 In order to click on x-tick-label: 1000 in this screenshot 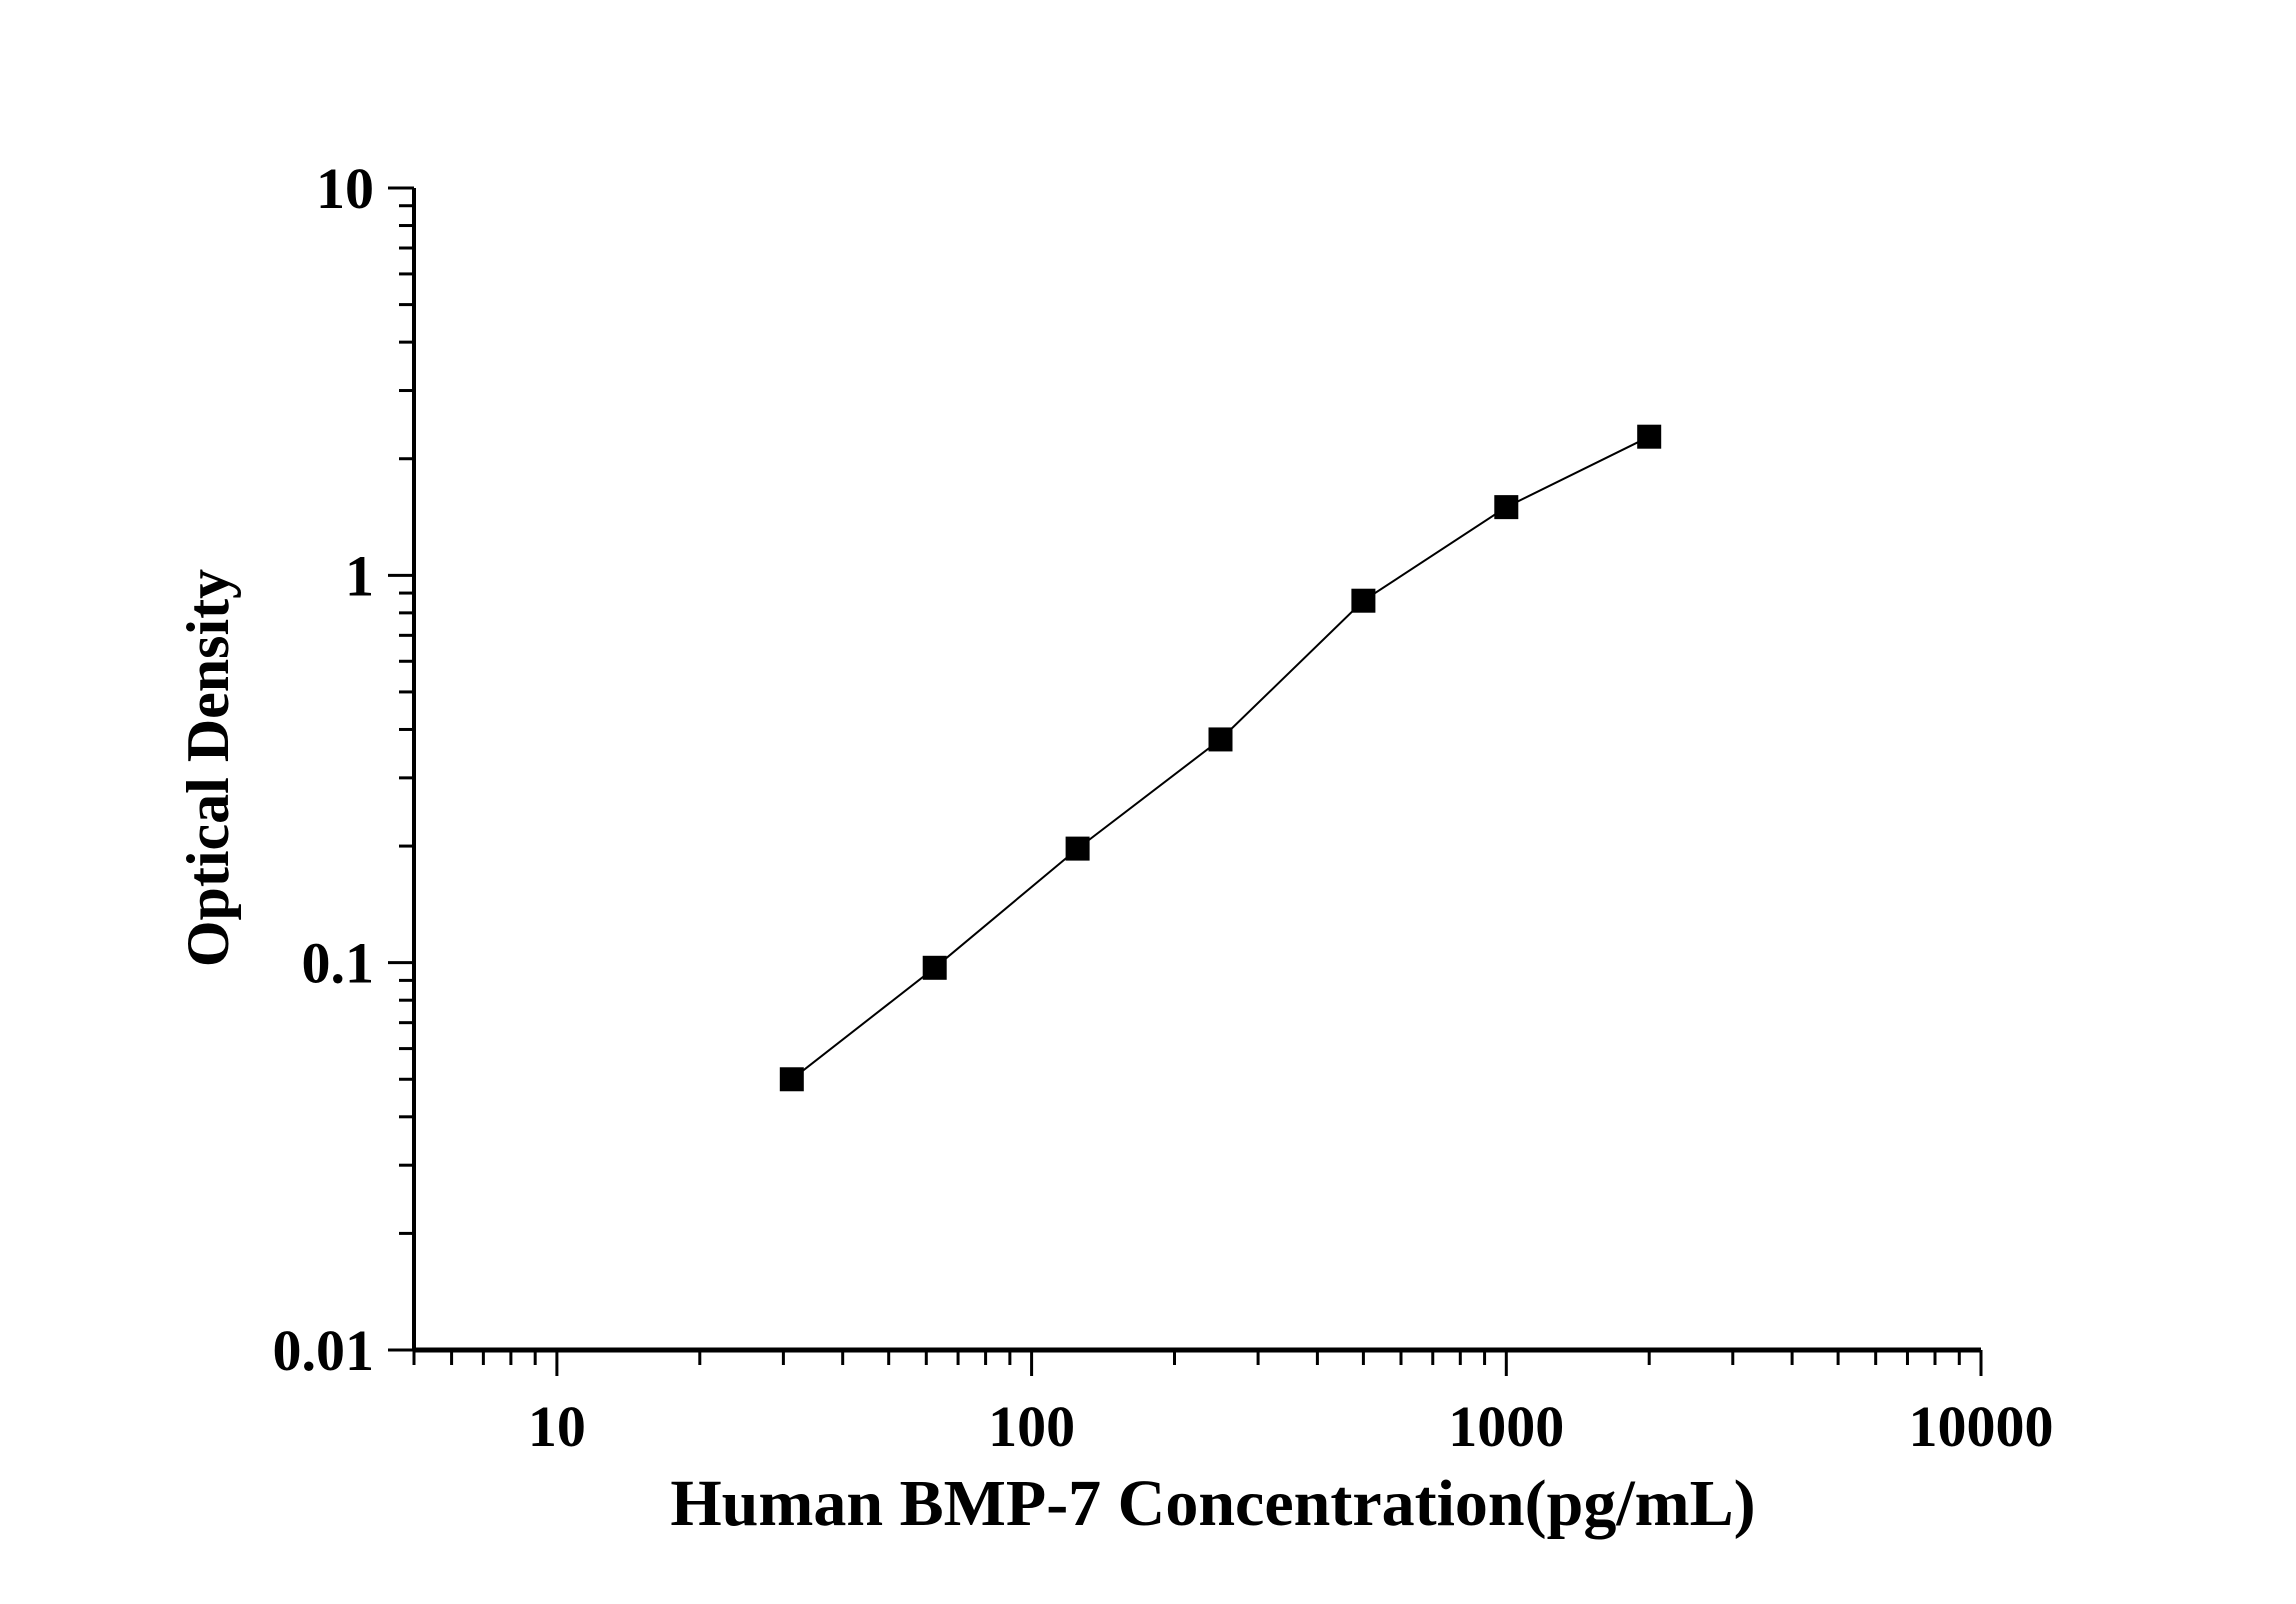, I will do `click(1506, 1426)`.